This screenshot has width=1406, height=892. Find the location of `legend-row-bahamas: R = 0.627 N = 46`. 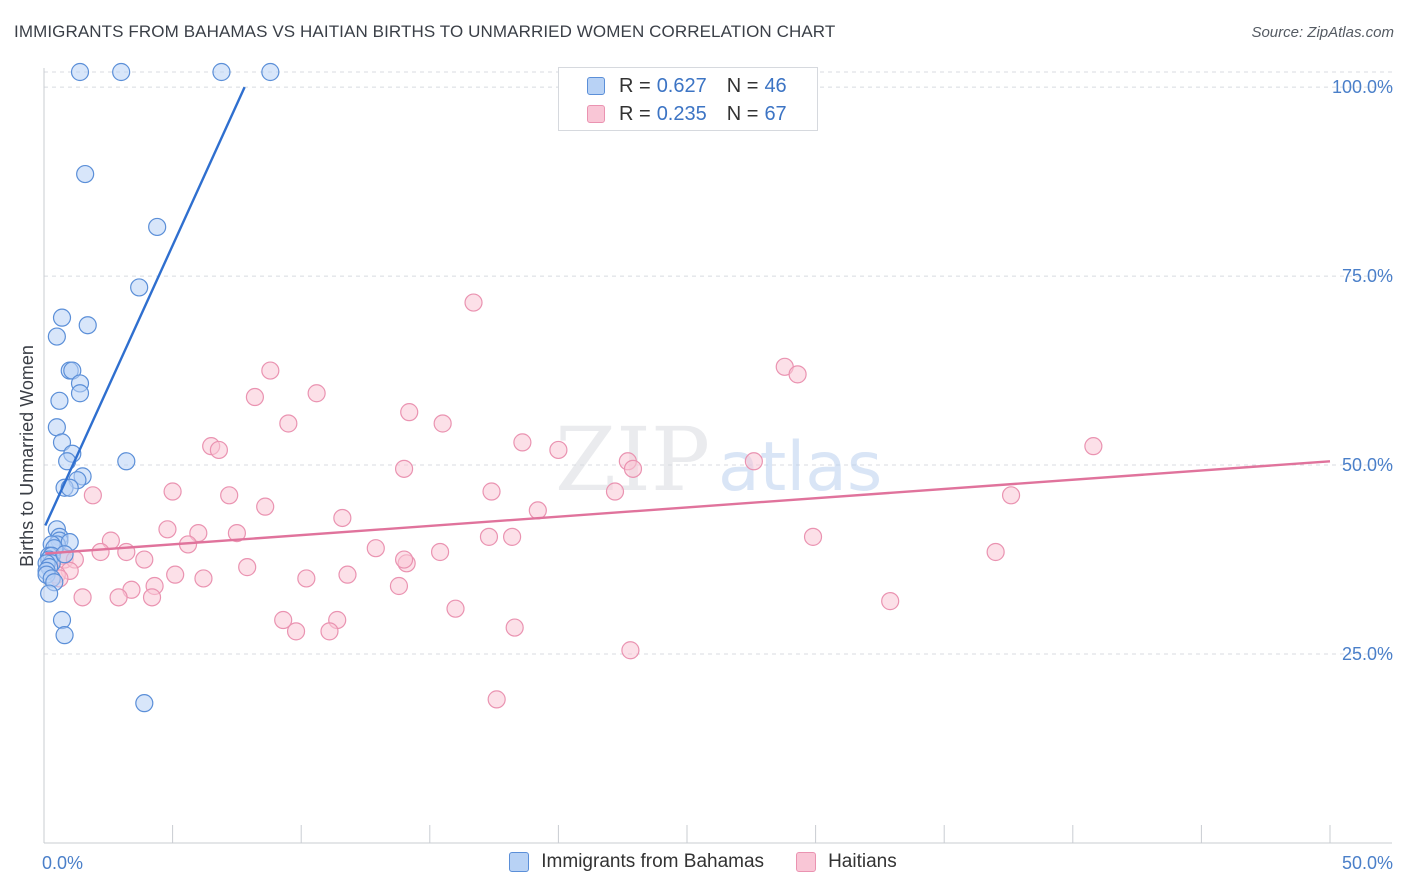

legend-row-bahamas: R = 0.627 N = 46 is located at coordinates (687, 86).